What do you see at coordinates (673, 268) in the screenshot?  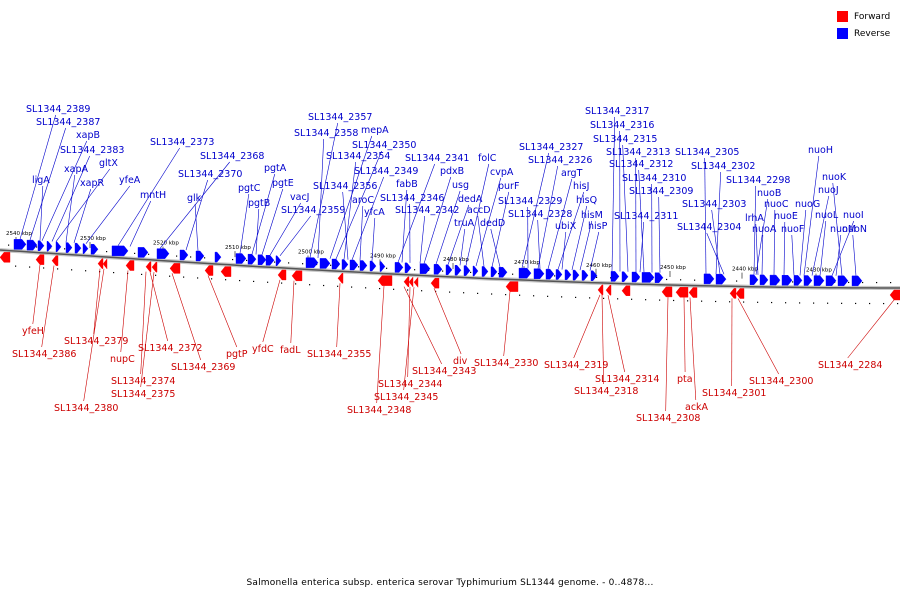 I see `kbp-tick-label: 2450 kbp` at bounding box center [673, 268].